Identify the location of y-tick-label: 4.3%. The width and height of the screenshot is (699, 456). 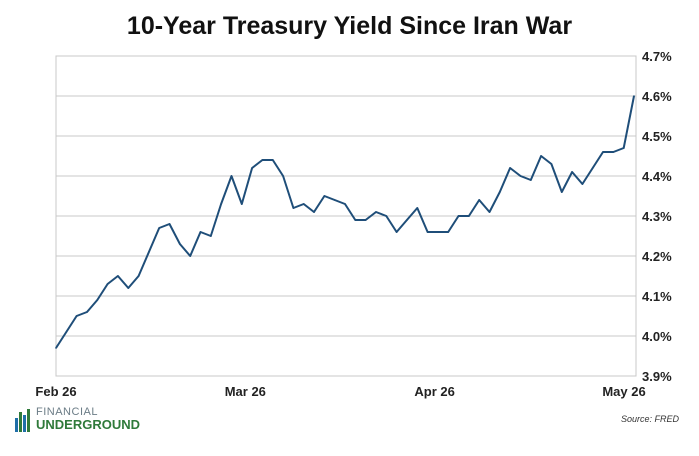
(657, 216).